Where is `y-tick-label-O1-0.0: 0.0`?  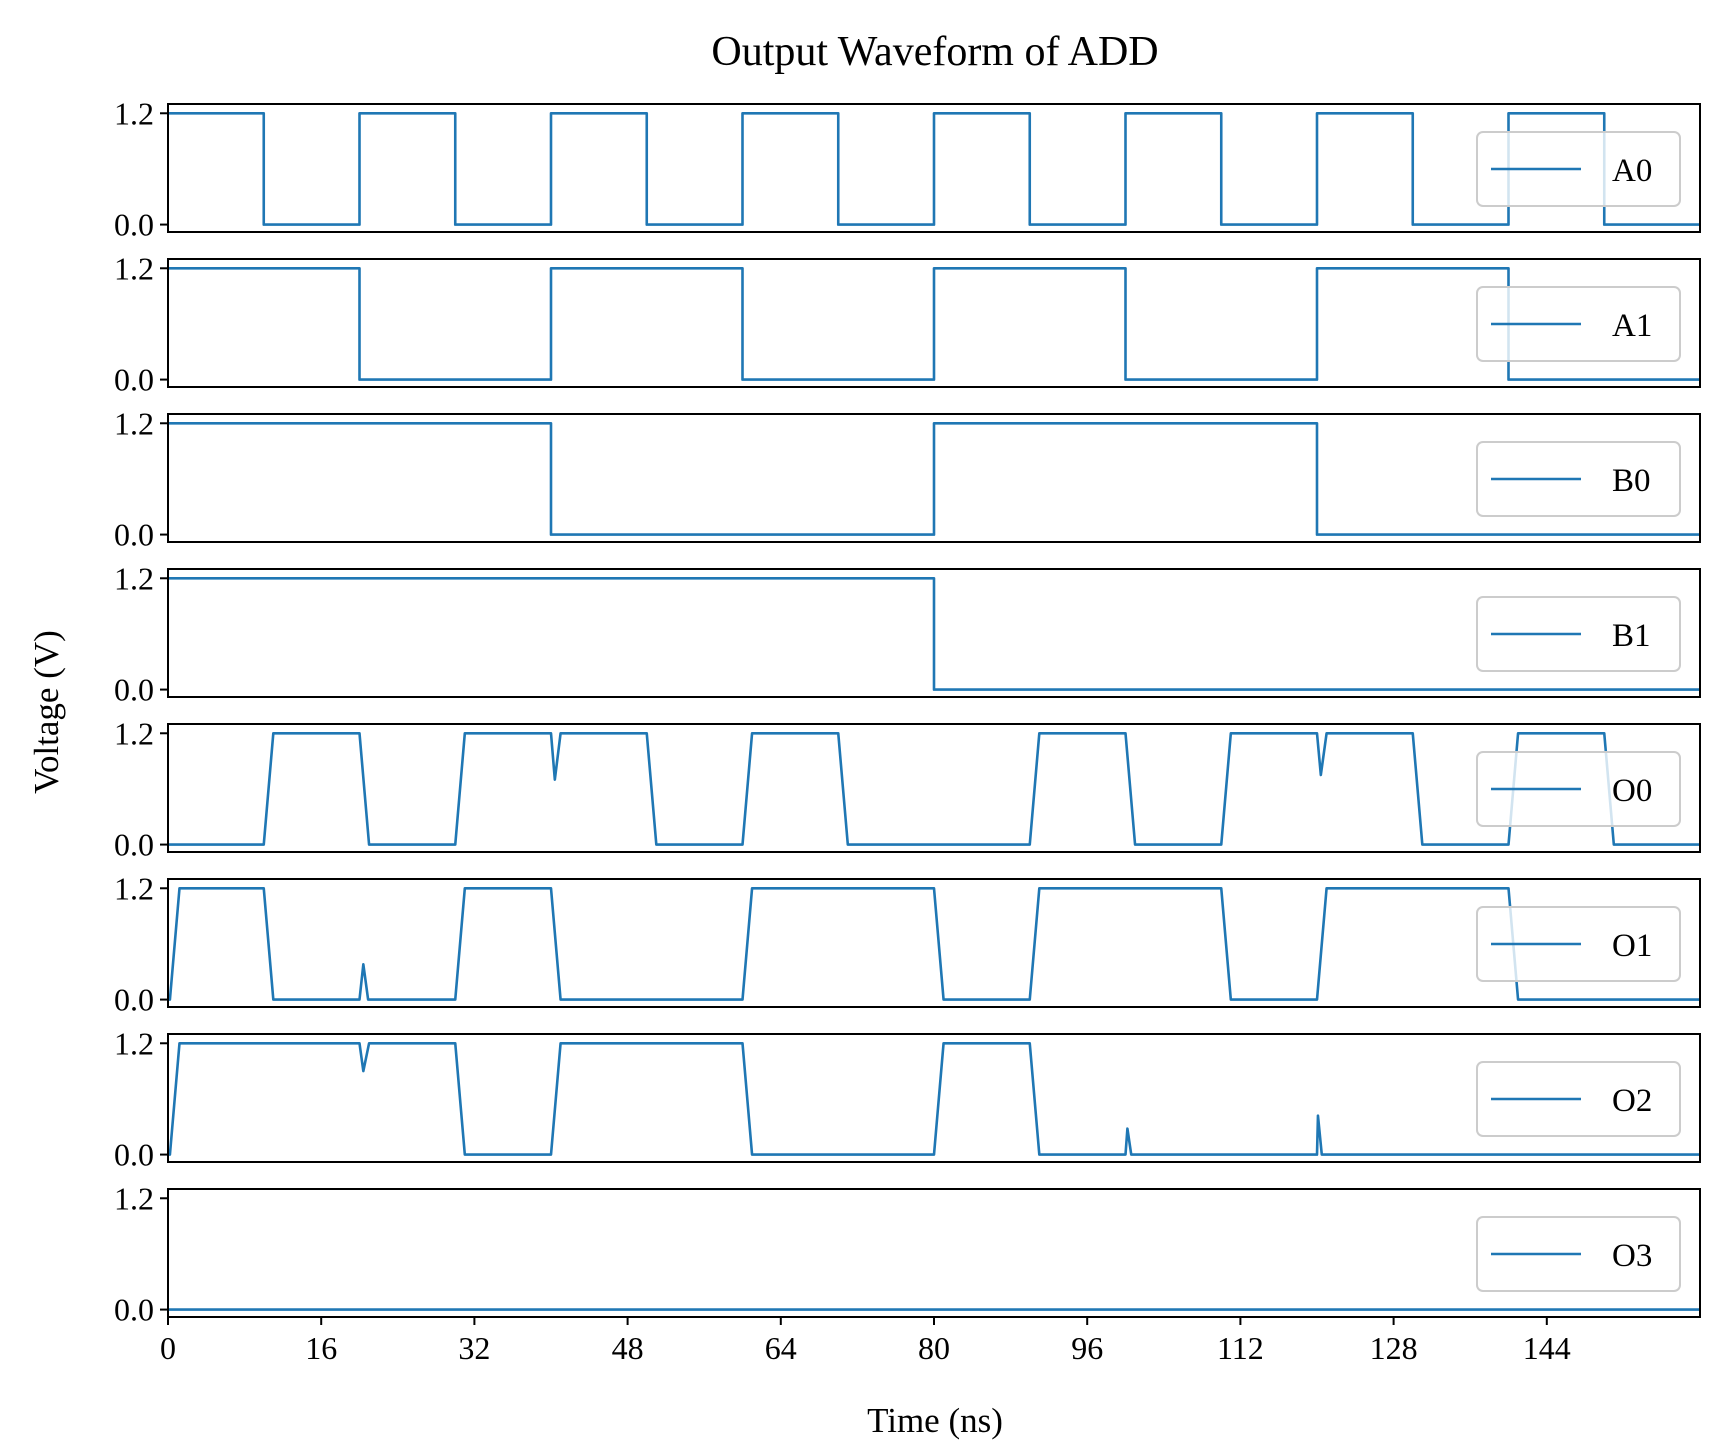
y-tick-label-O1-0.0: 0.0 is located at coordinates (134, 1000).